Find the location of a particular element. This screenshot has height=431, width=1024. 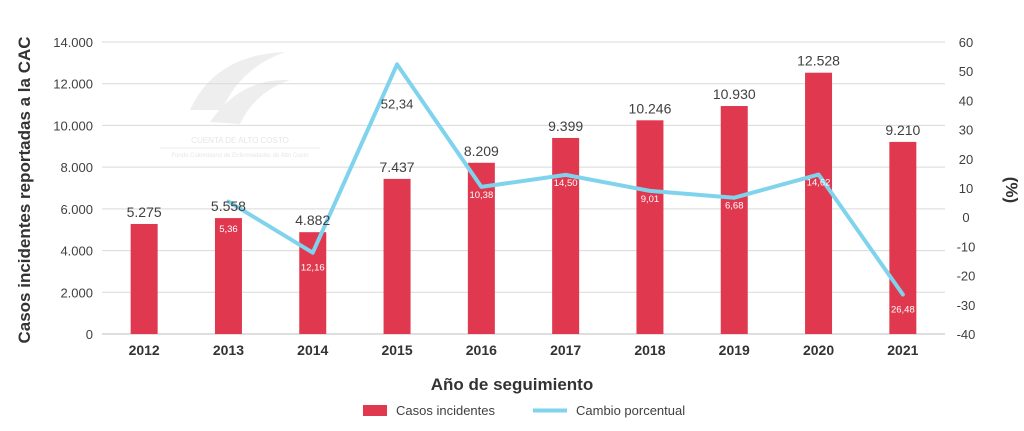

legend-swatch-bar is located at coordinates (375, 410).